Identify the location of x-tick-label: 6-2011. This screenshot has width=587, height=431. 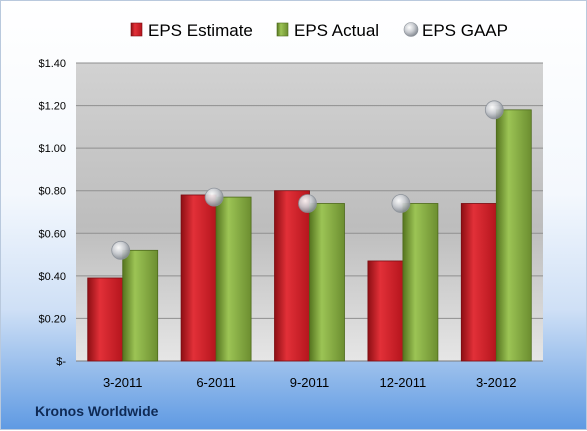
(216, 382).